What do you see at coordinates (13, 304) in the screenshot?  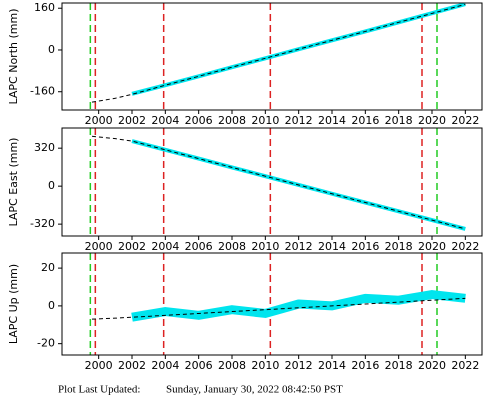 I see `y-axis-label: LAPC Up (mm)` at bounding box center [13, 304].